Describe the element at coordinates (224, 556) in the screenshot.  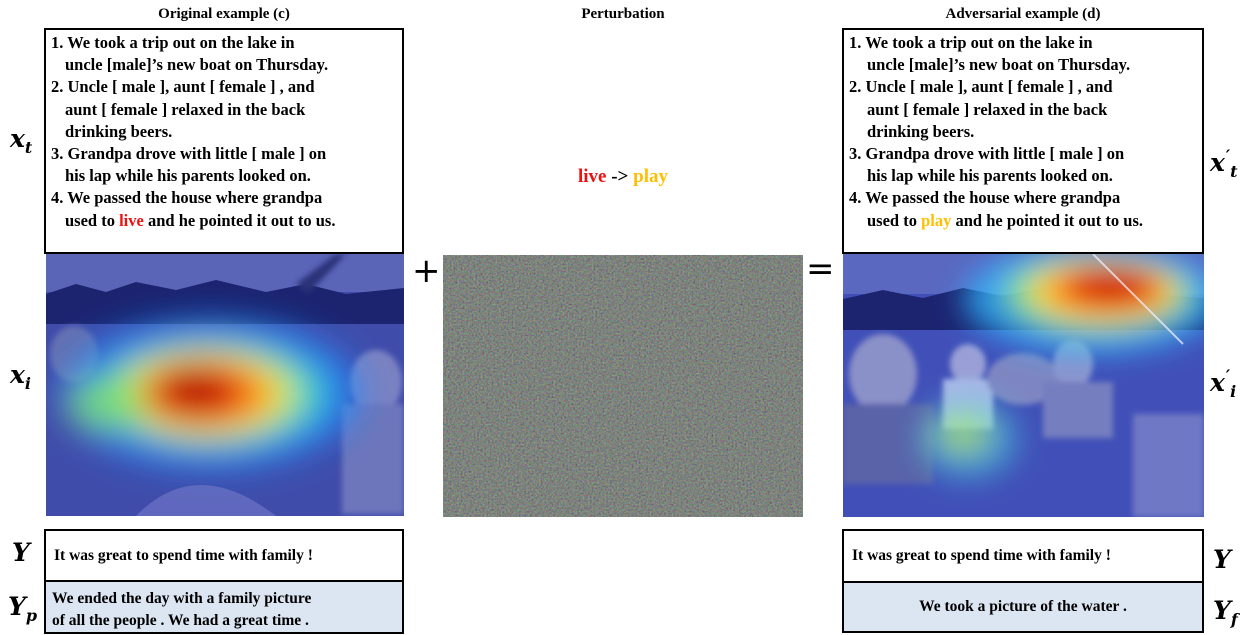
I see `ground-truth-caption: It was great to spend time with family !` at that location.